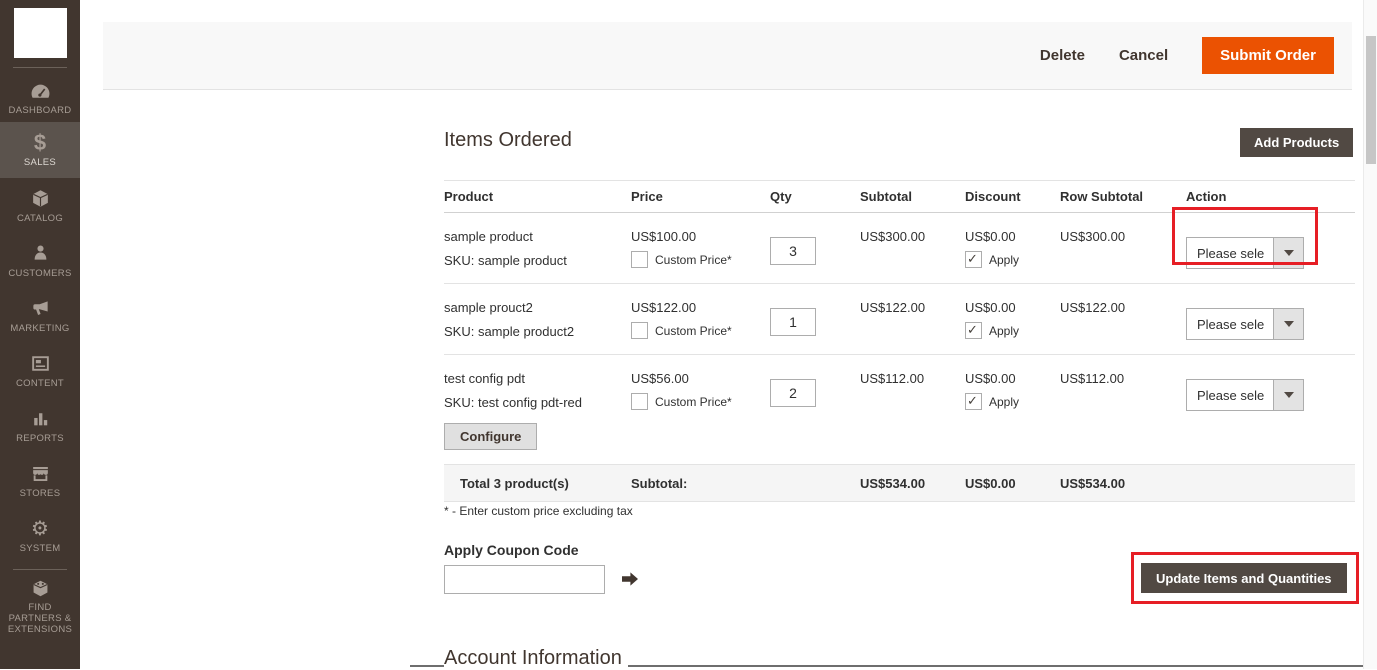  I want to click on sidebar-item-label: SYSTEM, so click(40, 548).